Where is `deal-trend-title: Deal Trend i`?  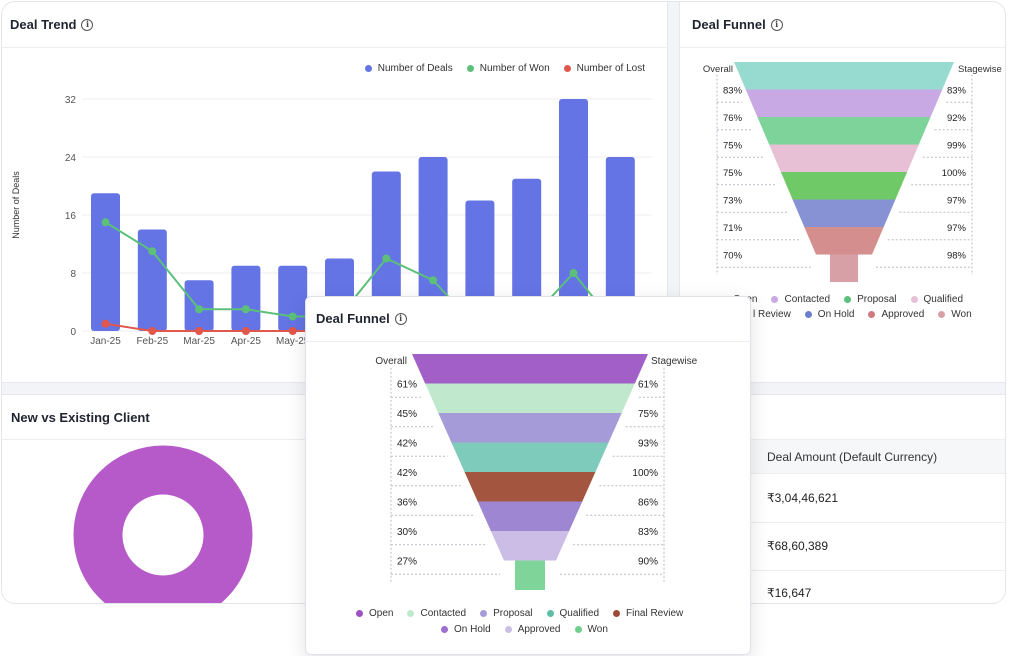
deal-trend-title: Deal Trend i is located at coordinates (52, 24).